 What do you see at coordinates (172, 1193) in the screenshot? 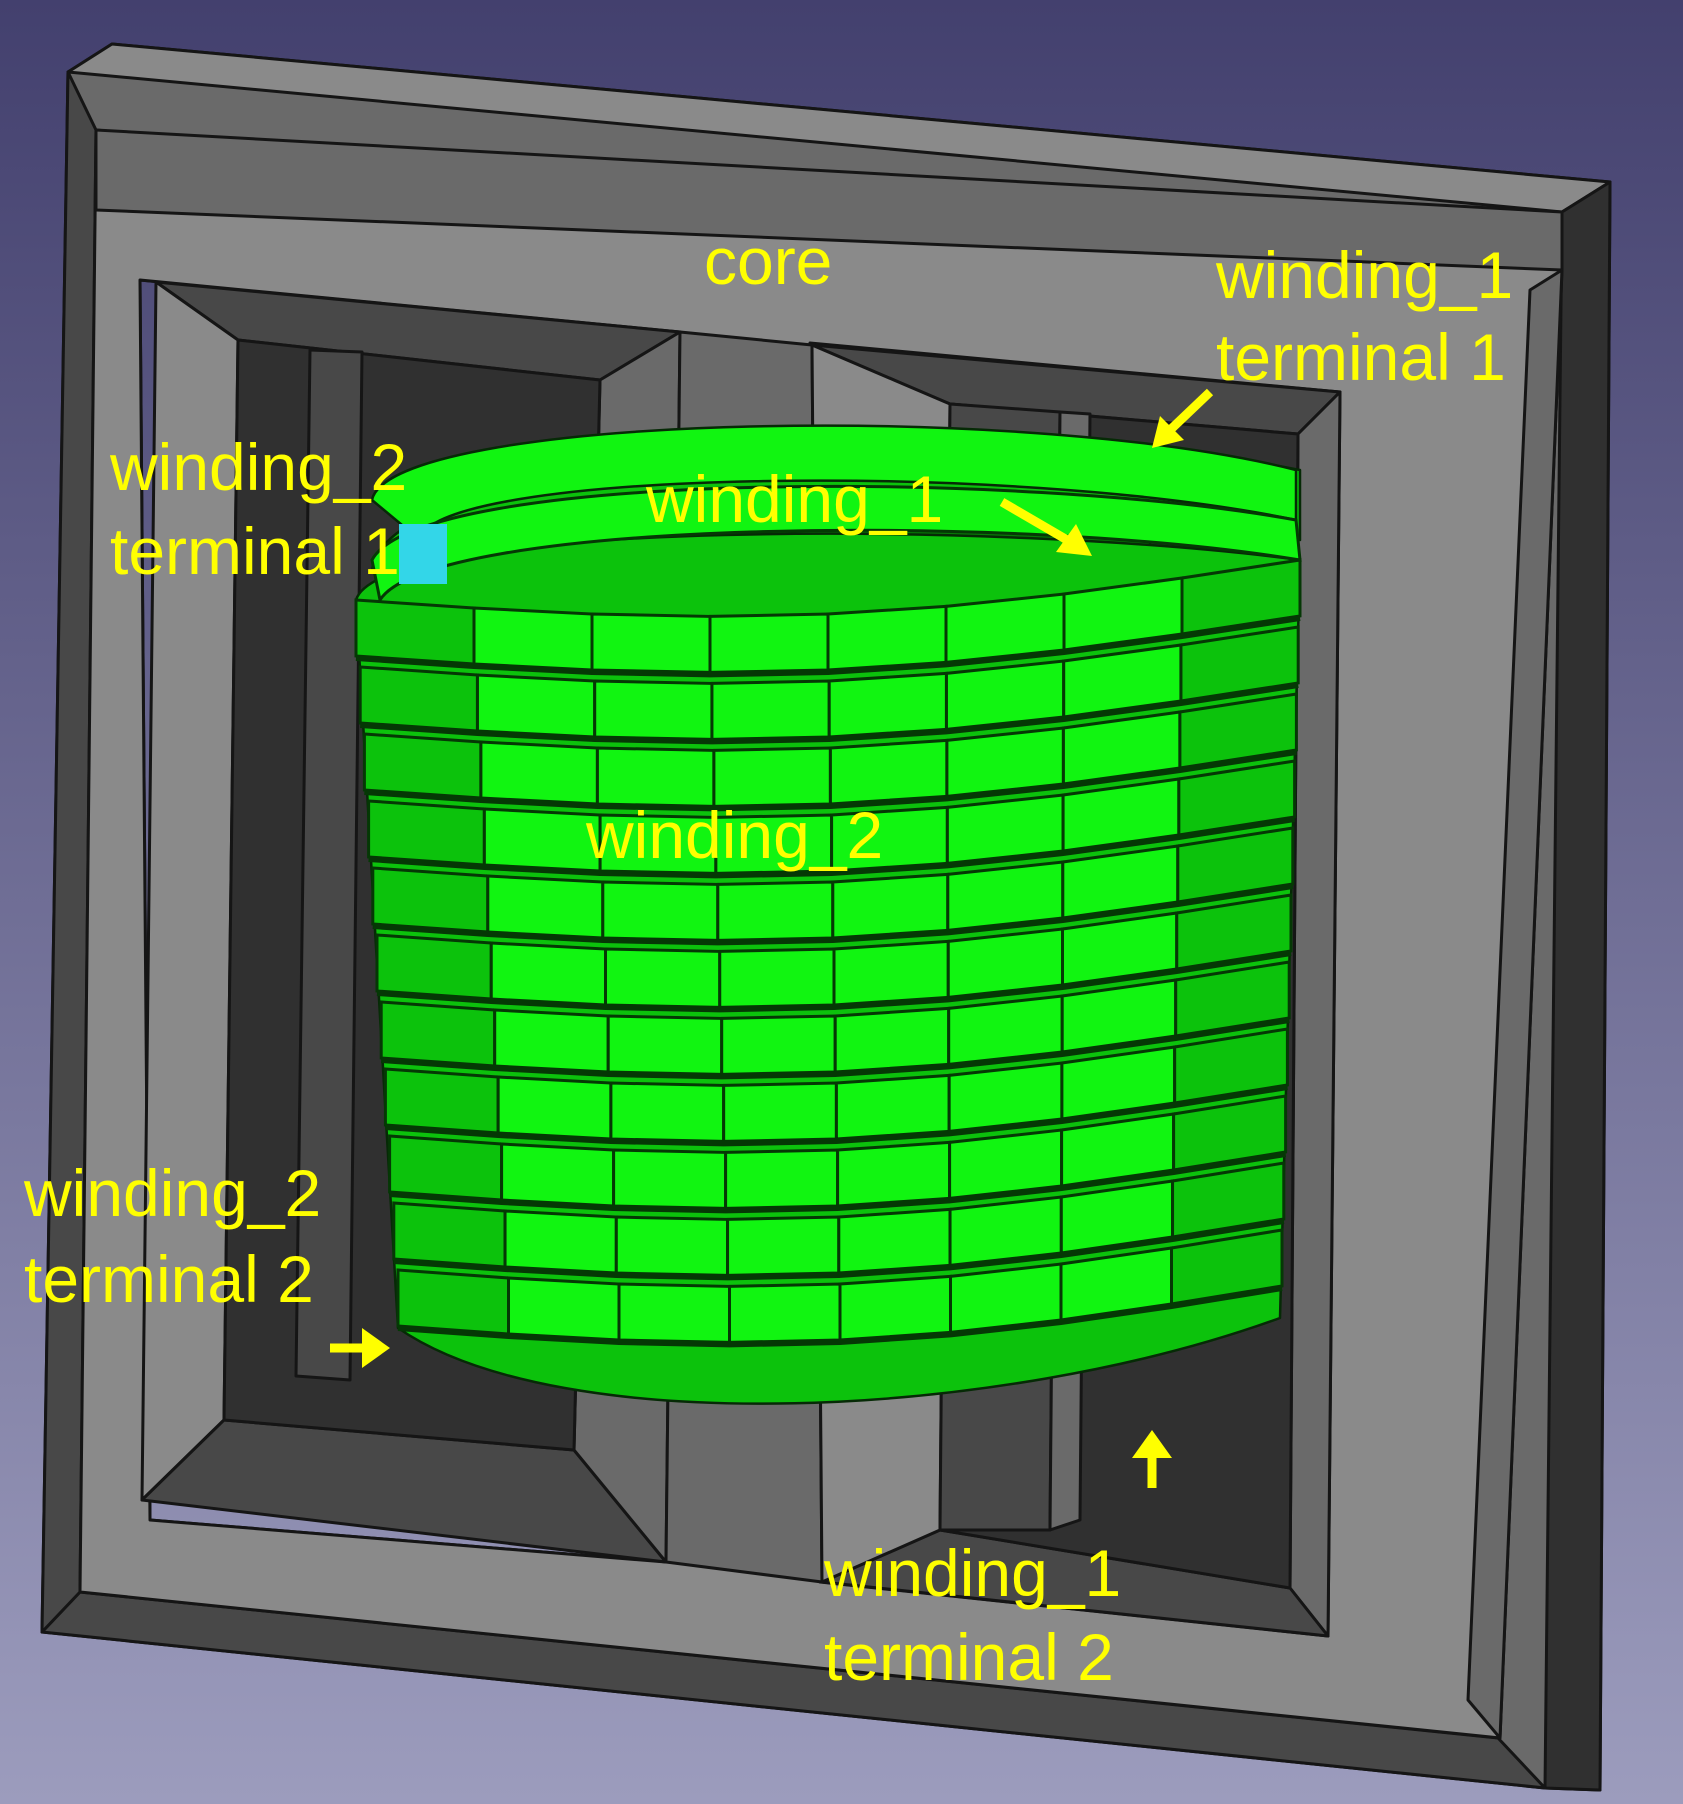
I see `label-winding-2-terminal-2-line1: winding_2` at bounding box center [172, 1193].